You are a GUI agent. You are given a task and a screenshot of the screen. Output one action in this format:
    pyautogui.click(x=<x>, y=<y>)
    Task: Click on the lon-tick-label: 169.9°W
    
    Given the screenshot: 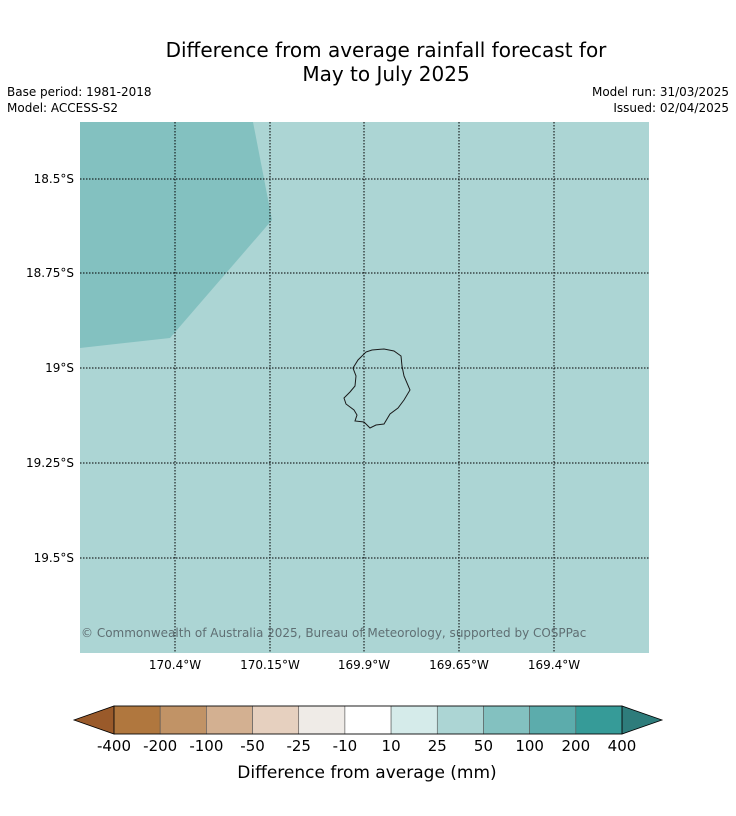 What is the action you would take?
    pyautogui.click(x=364, y=665)
    